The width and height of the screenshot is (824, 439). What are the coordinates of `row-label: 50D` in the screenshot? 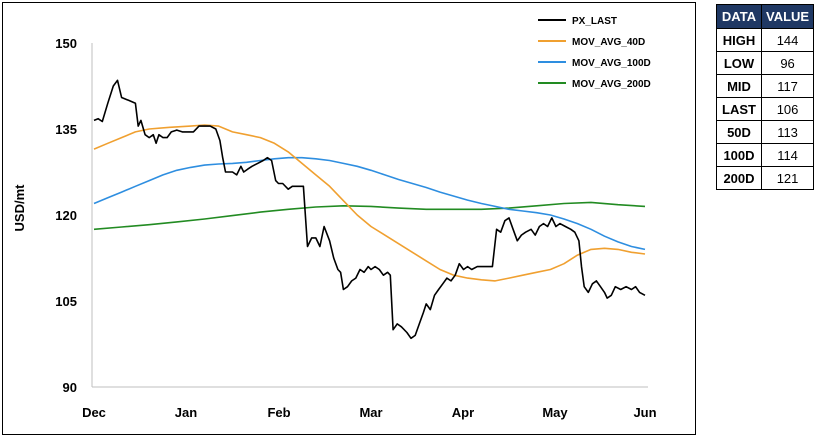 It's located at (739, 132).